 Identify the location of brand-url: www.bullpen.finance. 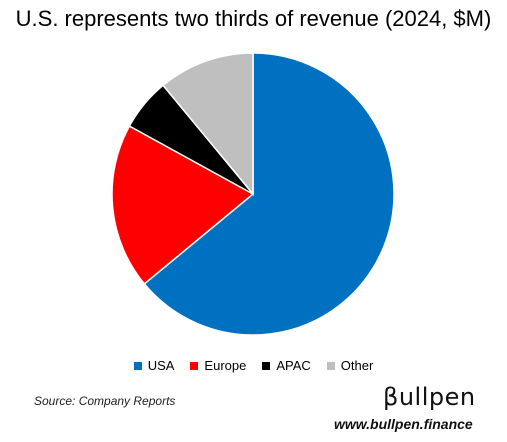
(403, 424).